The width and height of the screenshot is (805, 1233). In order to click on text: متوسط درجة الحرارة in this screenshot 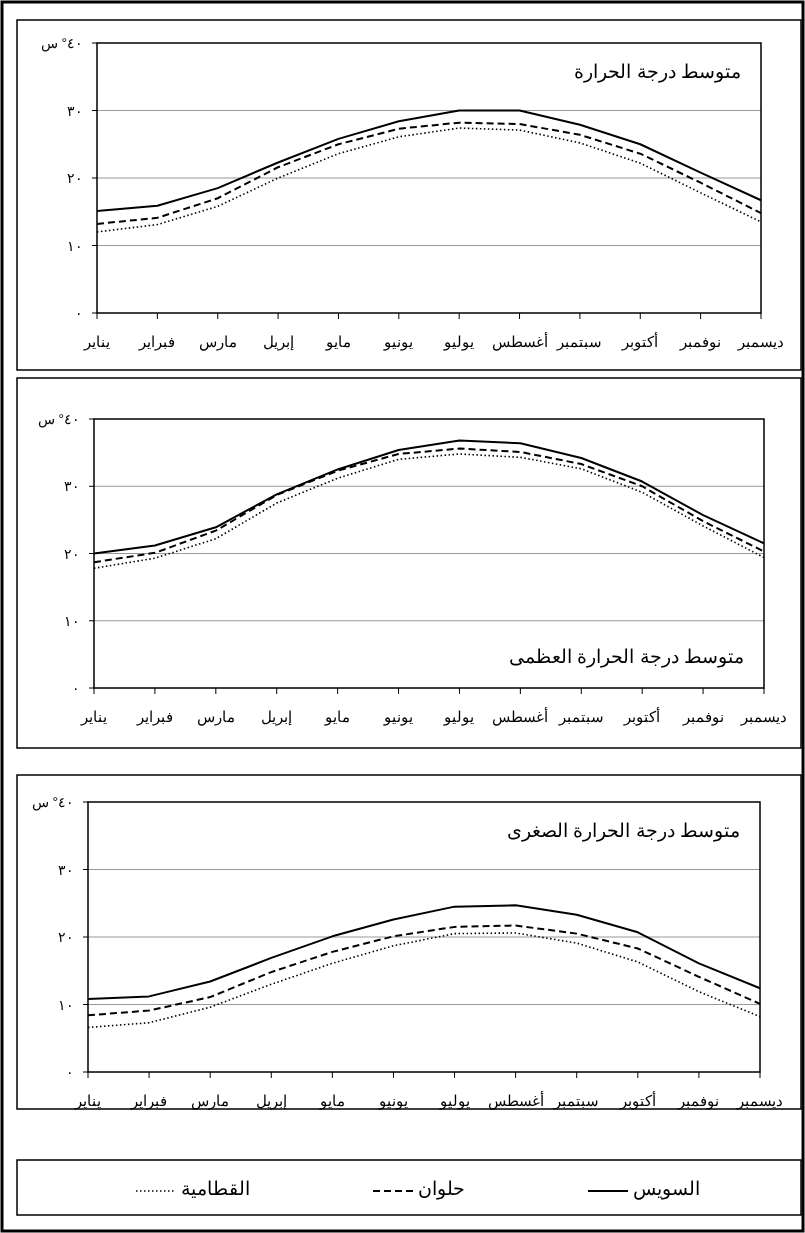, I will do `click(657, 72)`.